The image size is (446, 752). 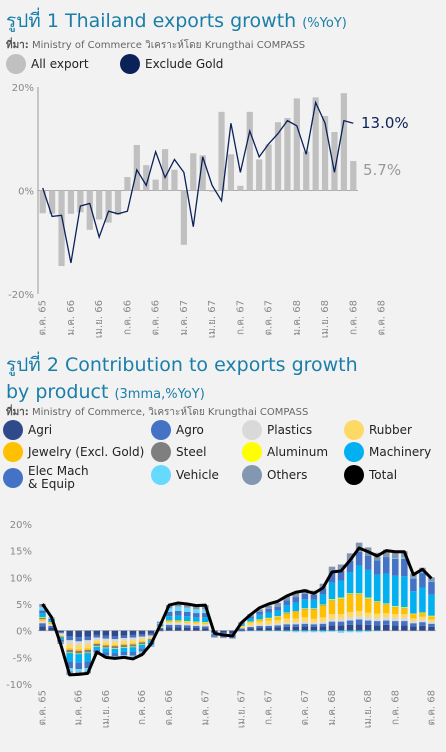 I want to click on chart1-x-tick-label: ต.ค. 67, so click(x=269, y=317).